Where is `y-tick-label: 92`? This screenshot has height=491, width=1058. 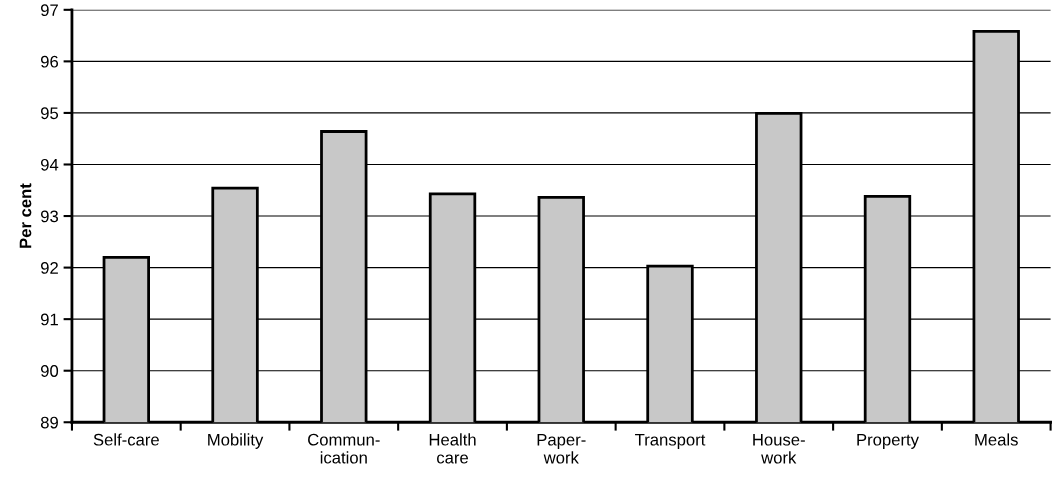 y-tick-label: 92 is located at coordinates (49, 268).